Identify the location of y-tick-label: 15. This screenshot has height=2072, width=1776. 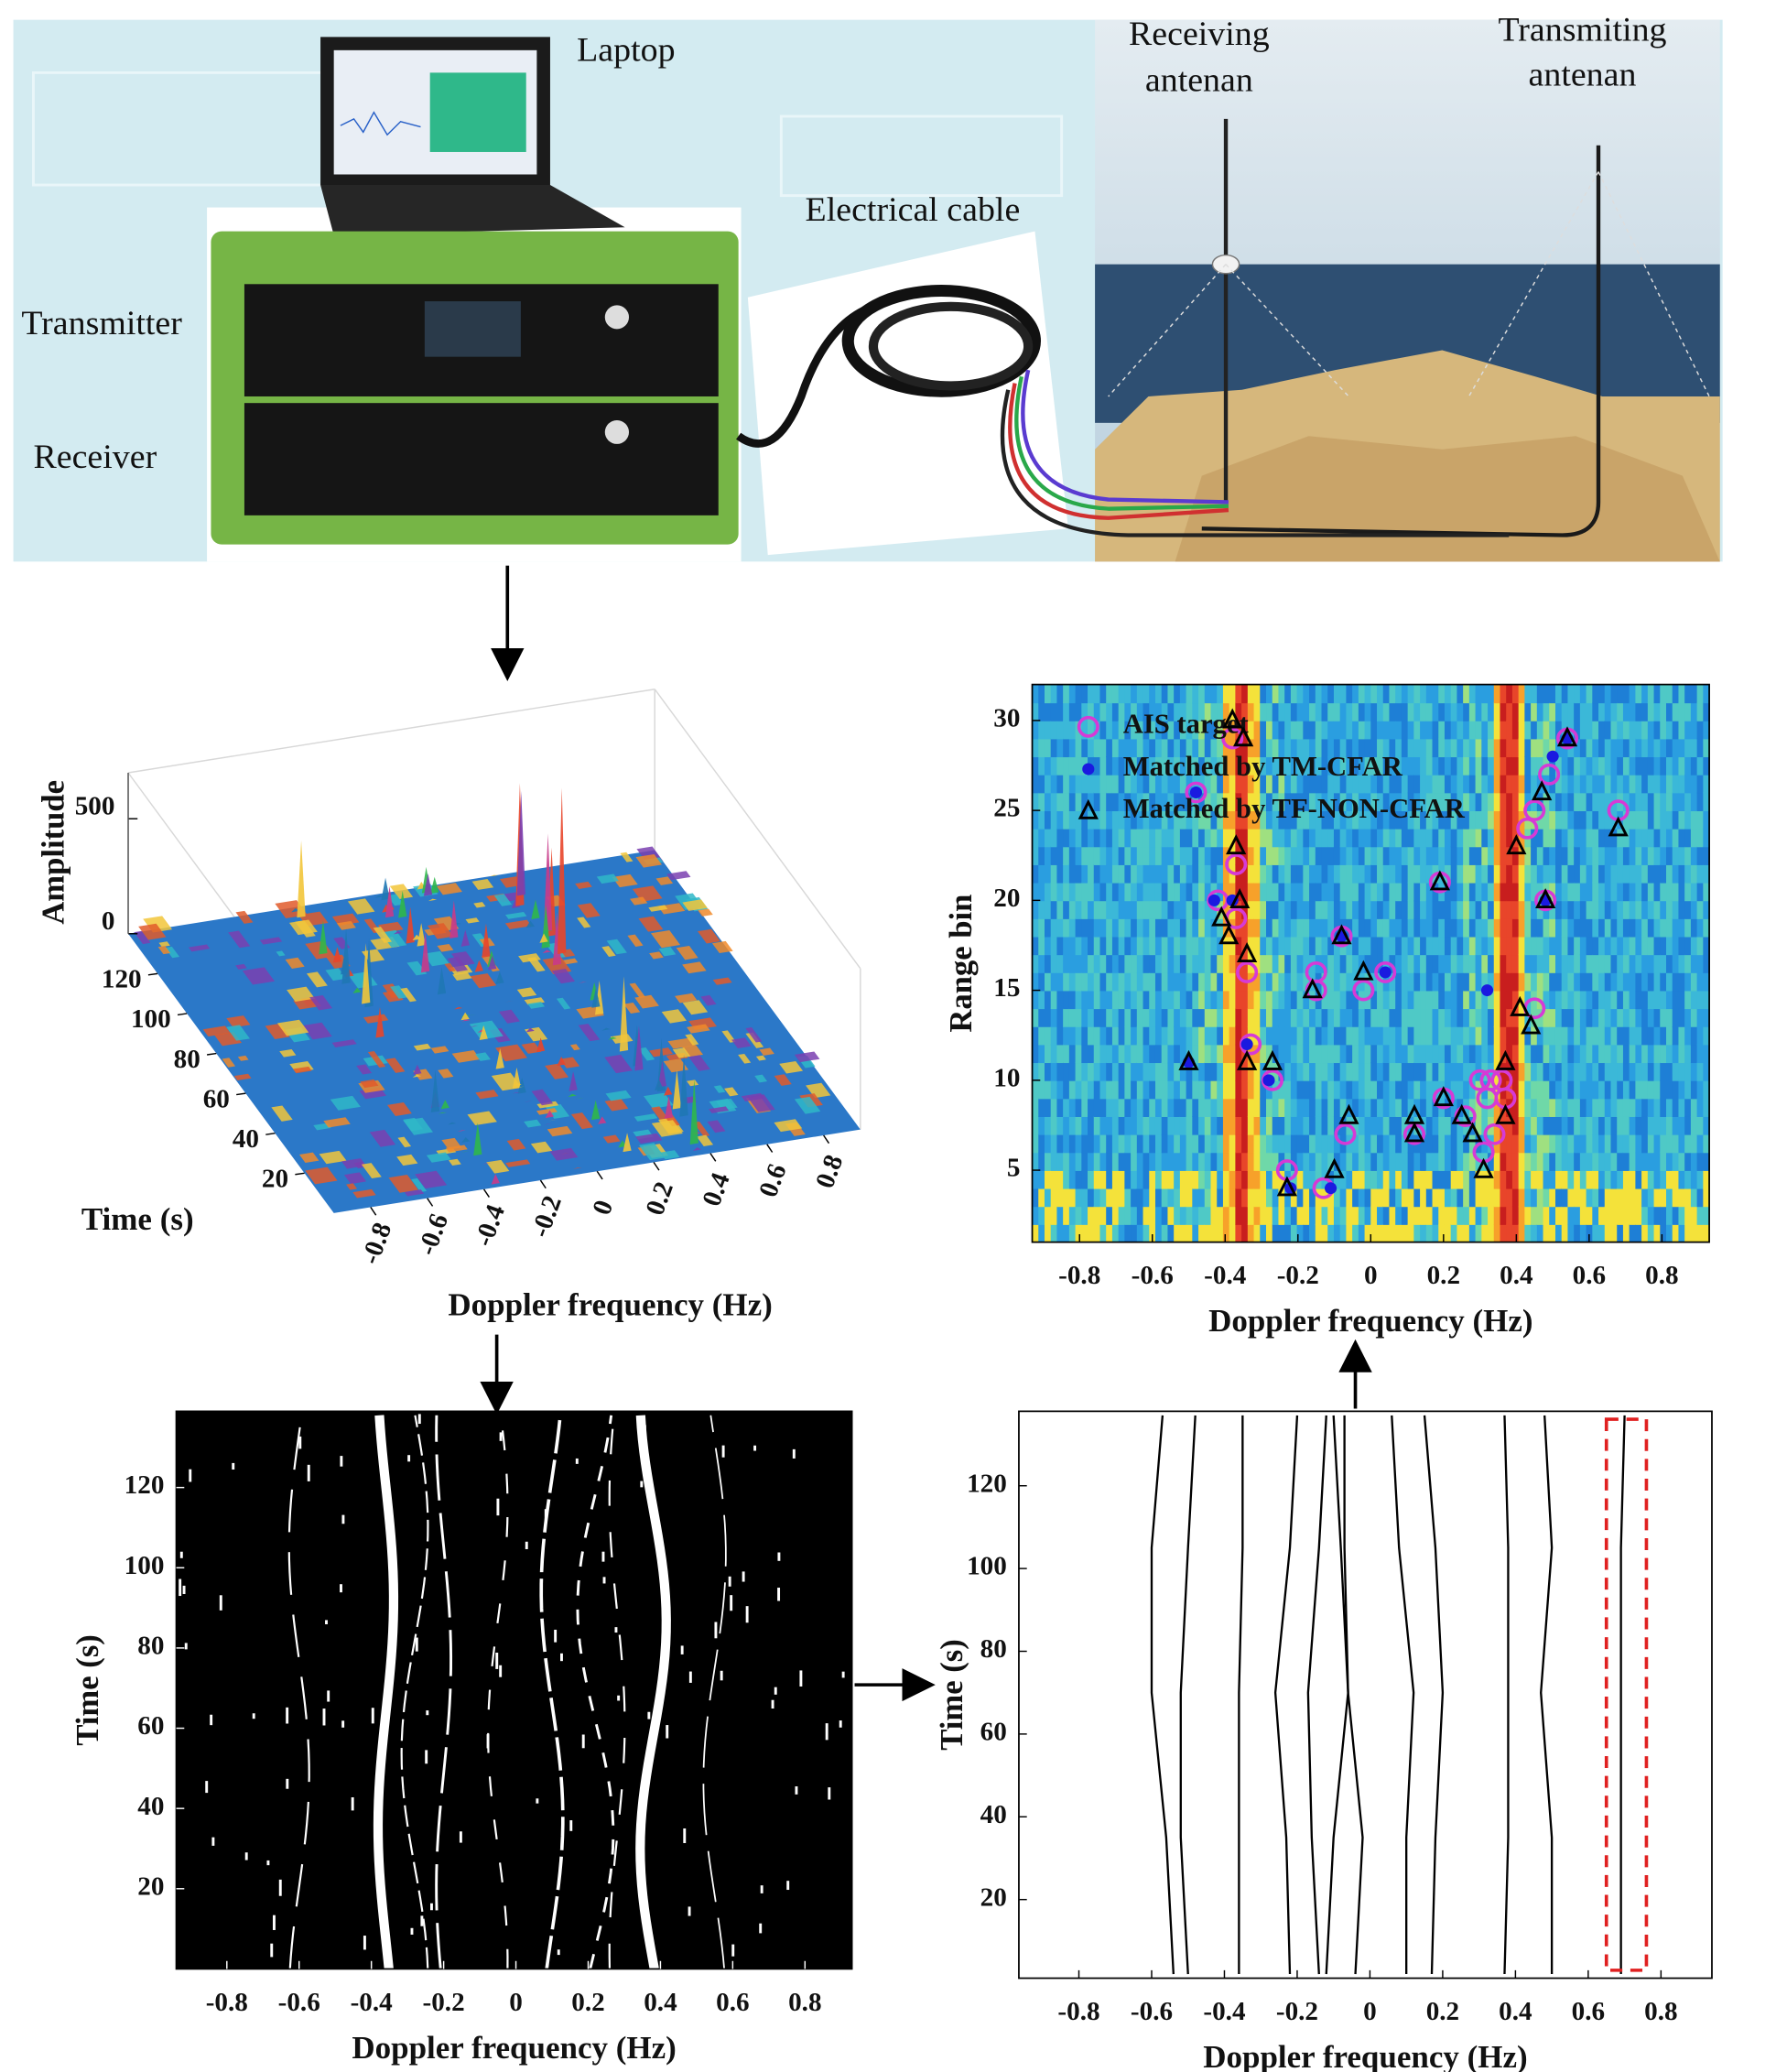
(1007, 988).